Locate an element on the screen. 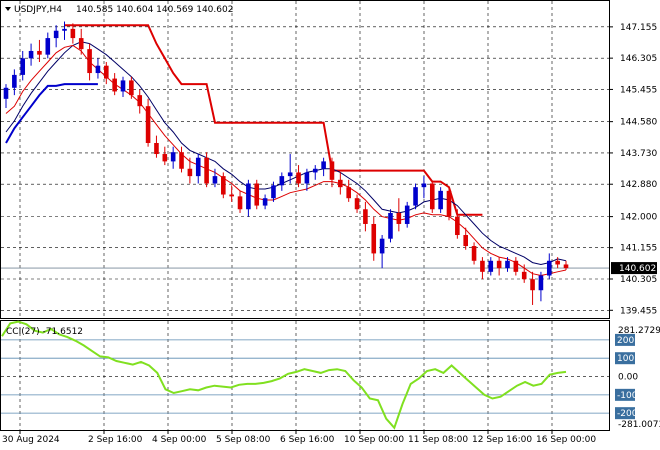  ohlc-label: 140.585 140.604 140.569 140.602 is located at coordinates (154, 10).